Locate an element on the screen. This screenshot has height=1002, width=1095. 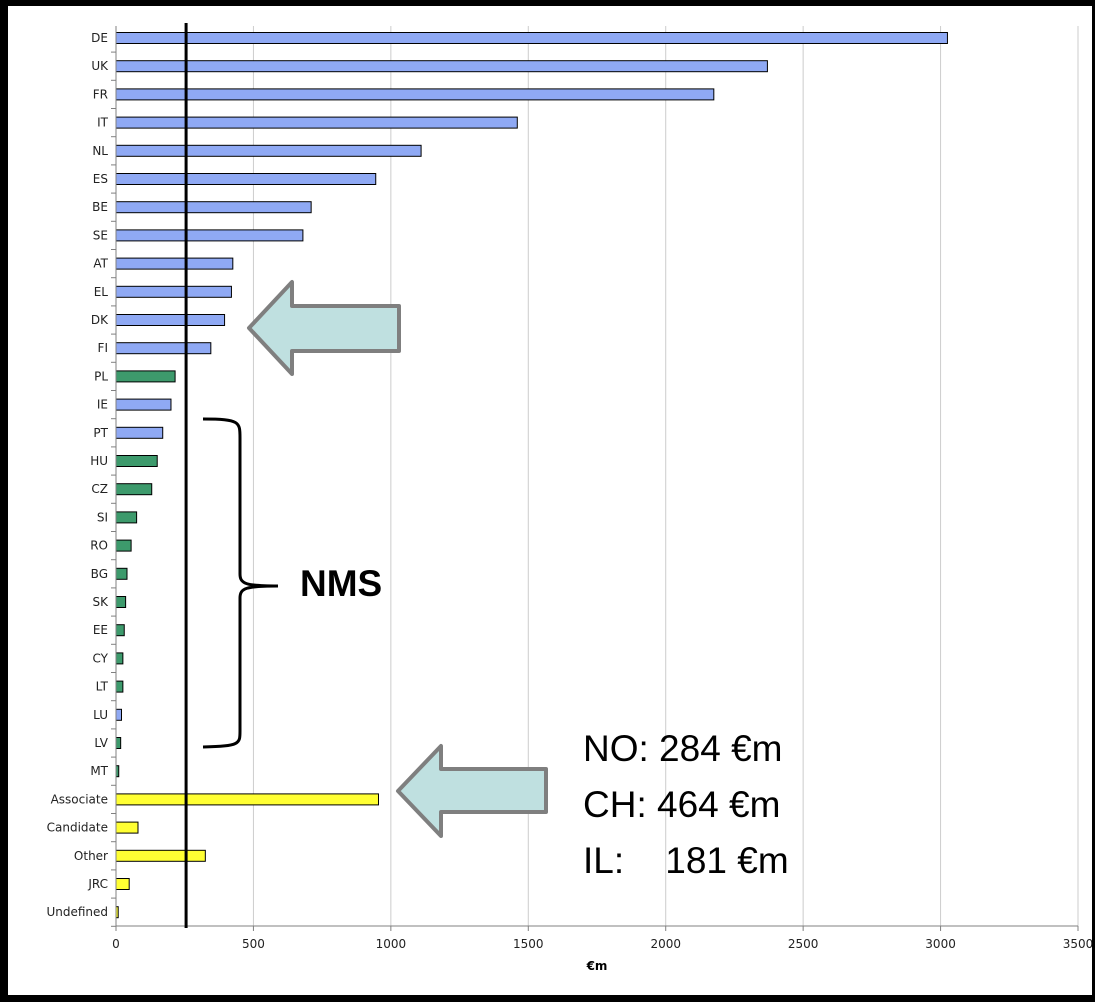
bar-bg is located at coordinates (121, 573).